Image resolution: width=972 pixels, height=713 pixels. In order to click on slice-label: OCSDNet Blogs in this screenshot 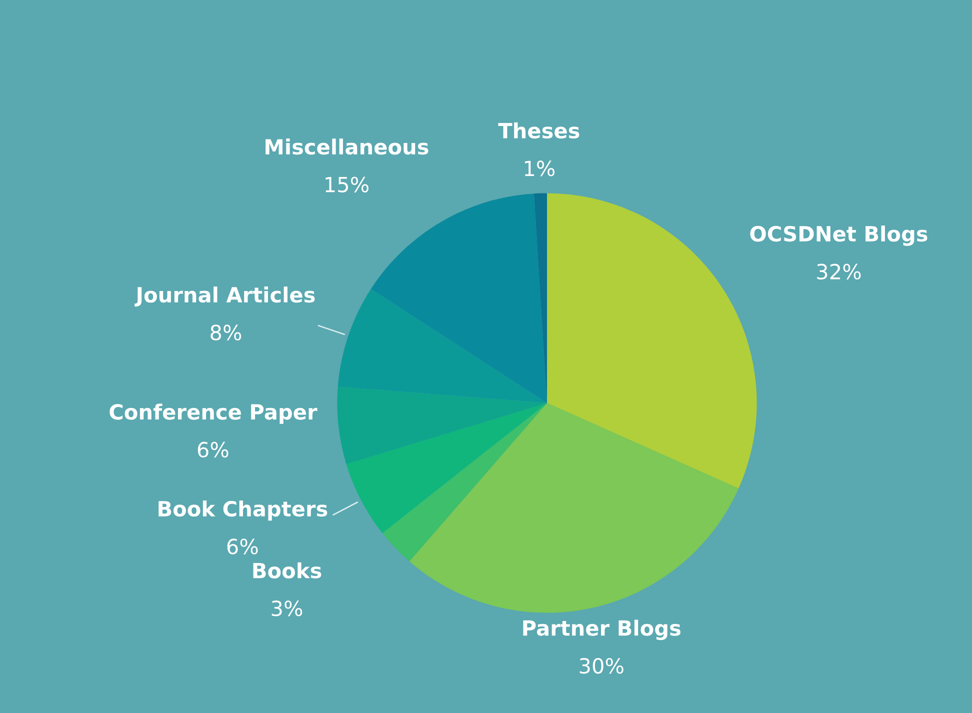, I will do `click(839, 236)`.